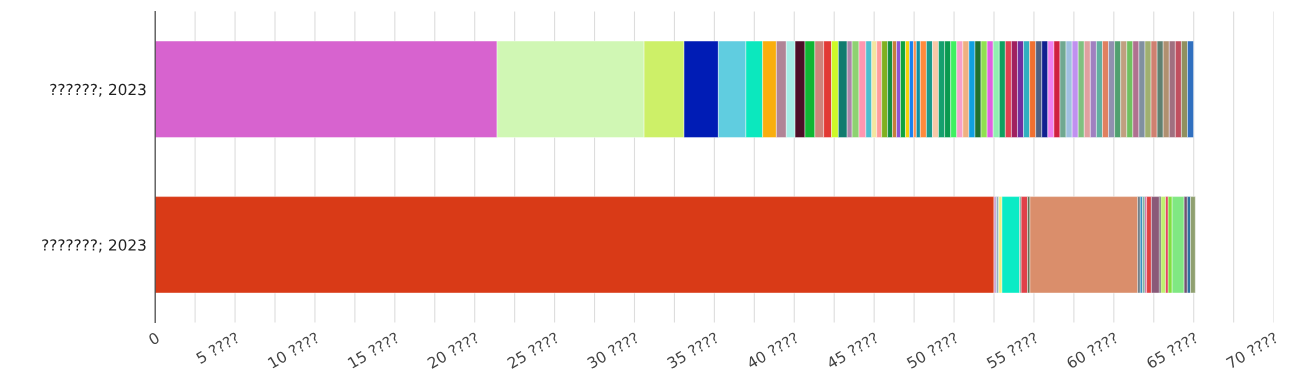 The height and width of the screenshot is (384, 1293). I want to click on x-tick-label: 50 ????, so click(933, 350).